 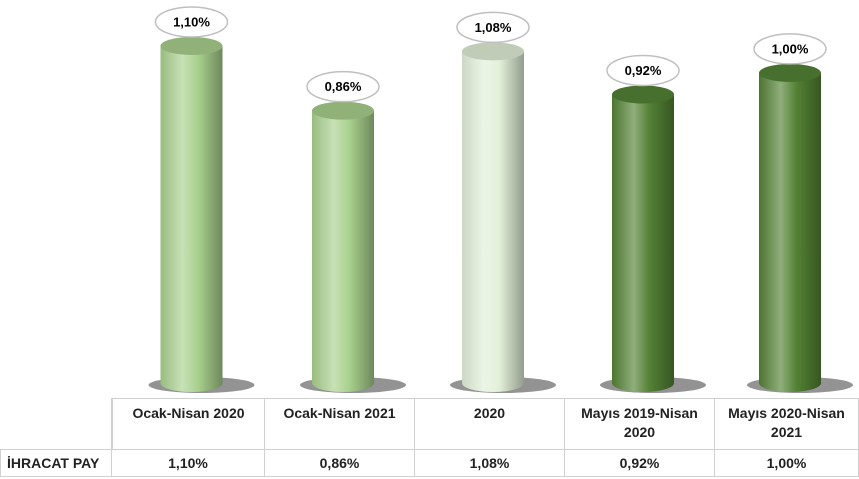 I want to click on data-label: 1,10%, so click(x=191, y=21).